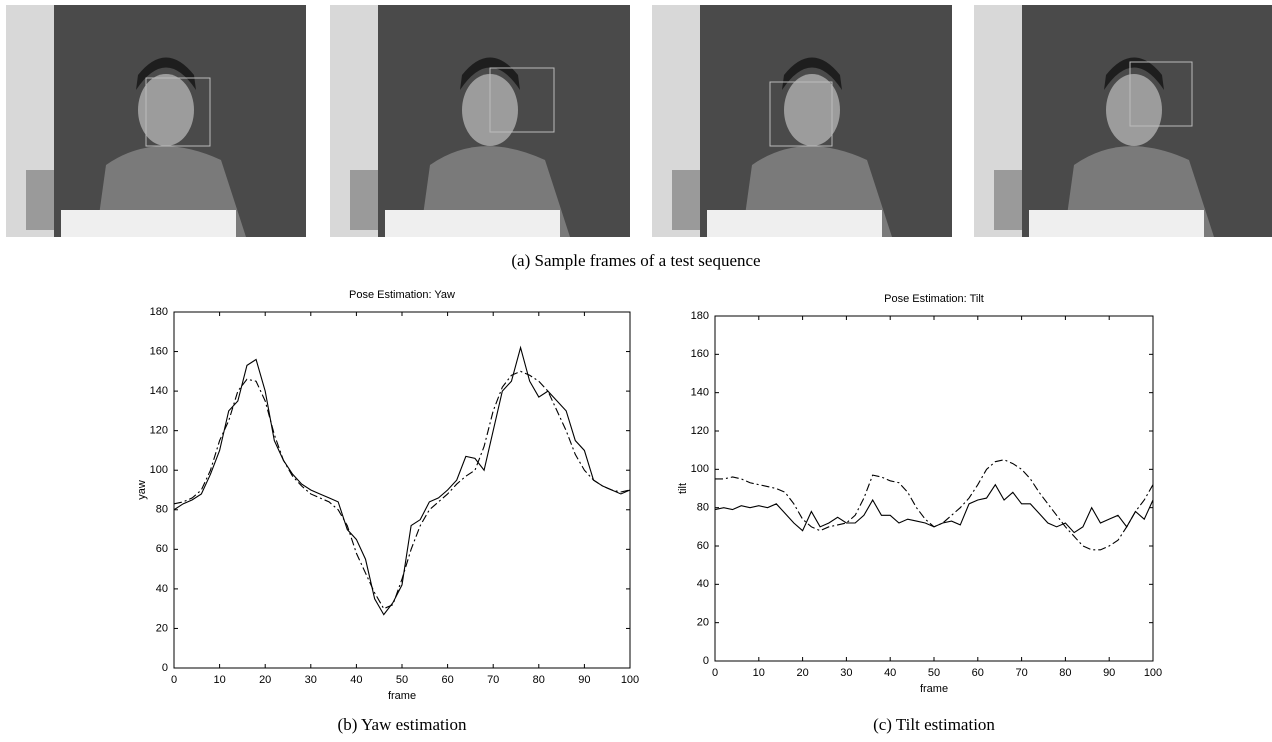 Image resolution: width=1272 pixels, height=742 pixels. I want to click on chart-title: Pose Estimation: Yaw, so click(402, 295).